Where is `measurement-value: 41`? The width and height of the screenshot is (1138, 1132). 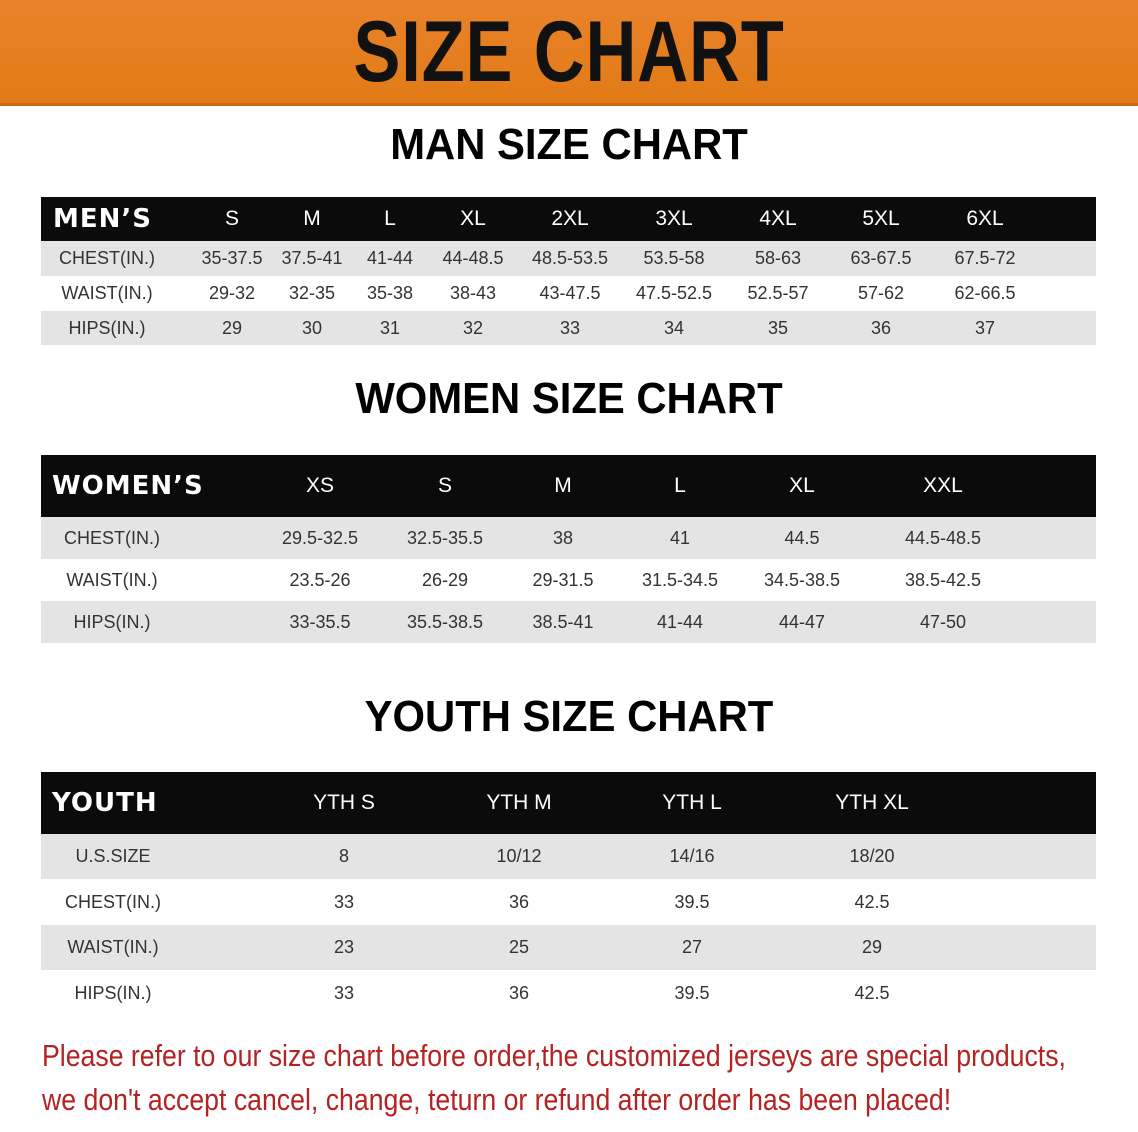
measurement-value: 41 is located at coordinates (680, 537).